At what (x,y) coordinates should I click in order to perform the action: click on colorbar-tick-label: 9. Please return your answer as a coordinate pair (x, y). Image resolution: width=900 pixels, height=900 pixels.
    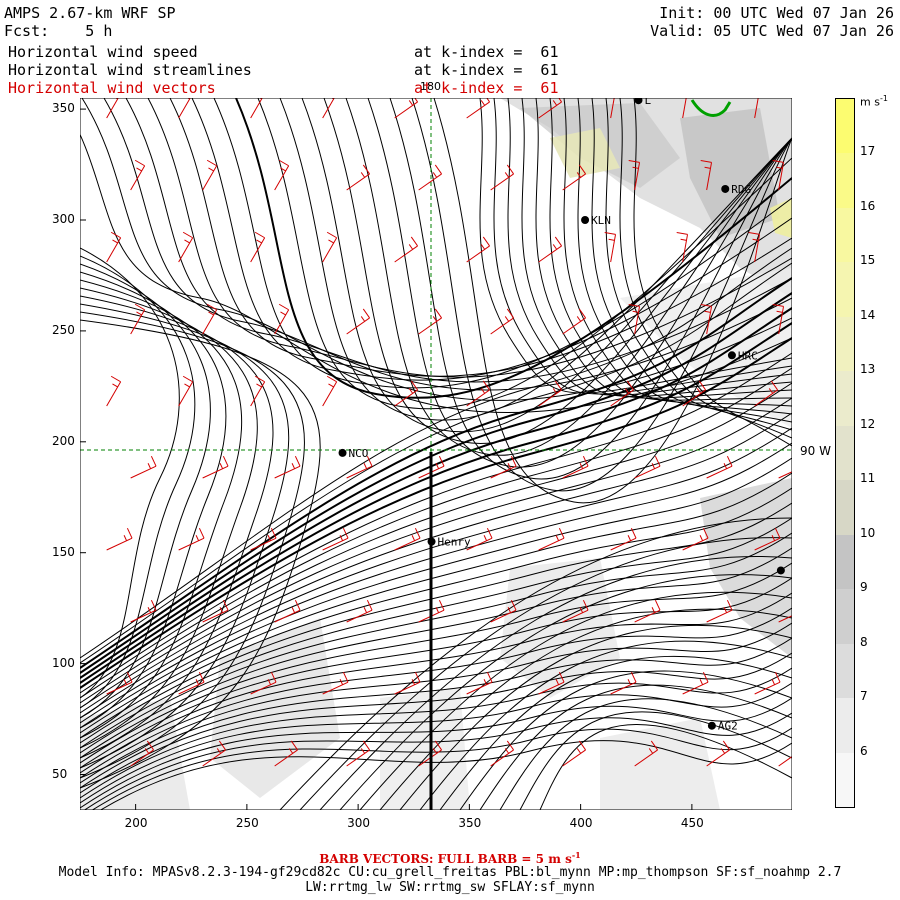
    Looking at the image, I should click on (864, 587).